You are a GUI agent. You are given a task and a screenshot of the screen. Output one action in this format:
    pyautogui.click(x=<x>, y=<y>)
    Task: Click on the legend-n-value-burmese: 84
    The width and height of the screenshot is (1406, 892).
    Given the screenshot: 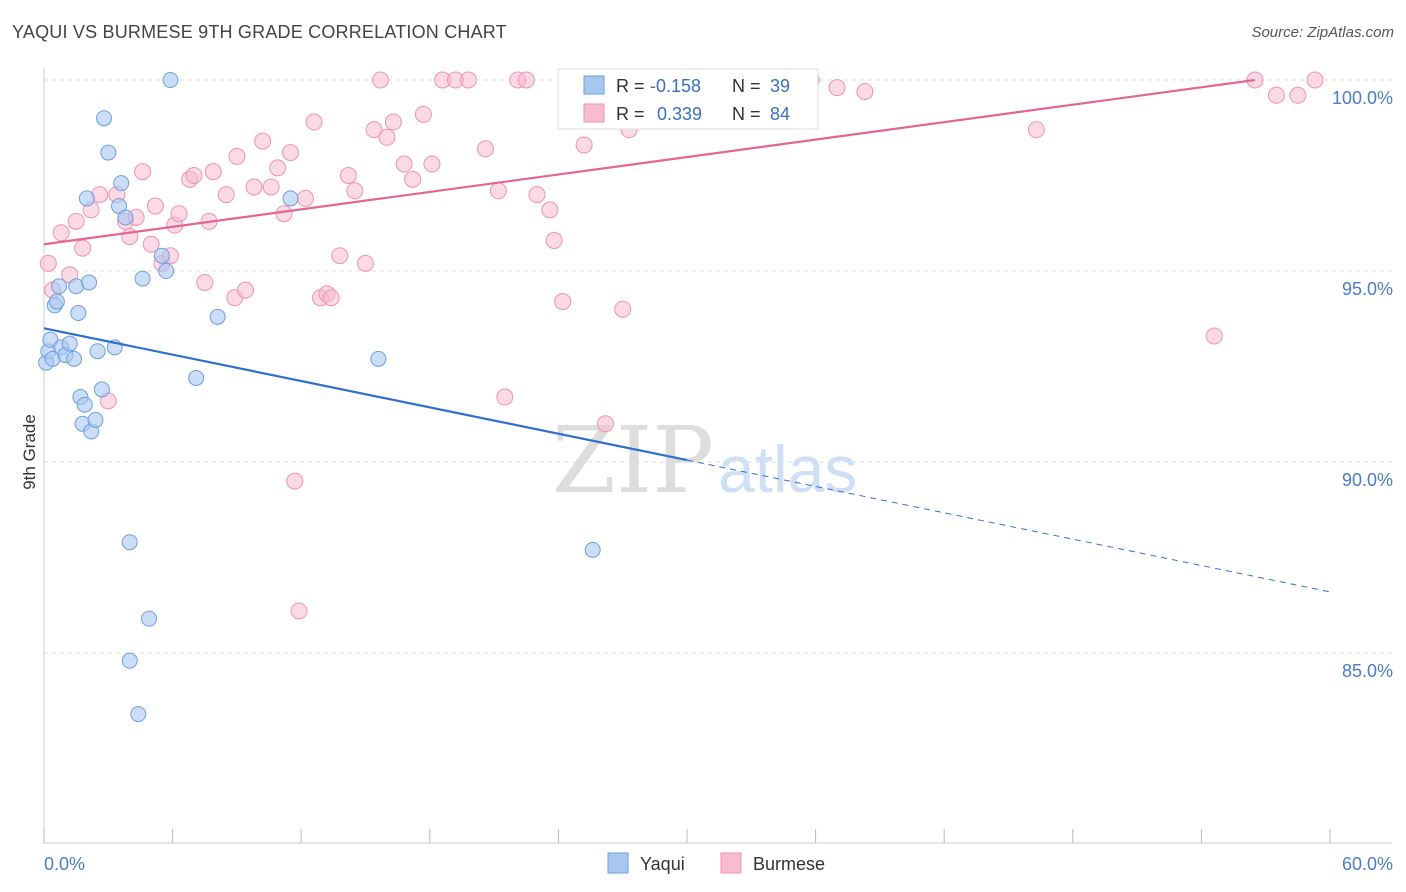 What is the action you would take?
    pyautogui.click(x=780, y=114)
    